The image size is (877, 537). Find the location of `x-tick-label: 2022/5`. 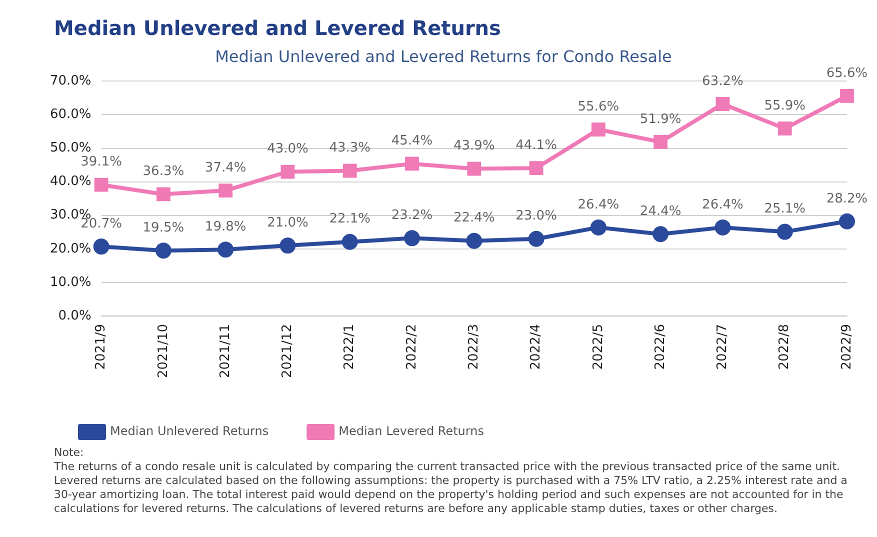

x-tick-label: 2022/5 is located at coordinates (598, 347).